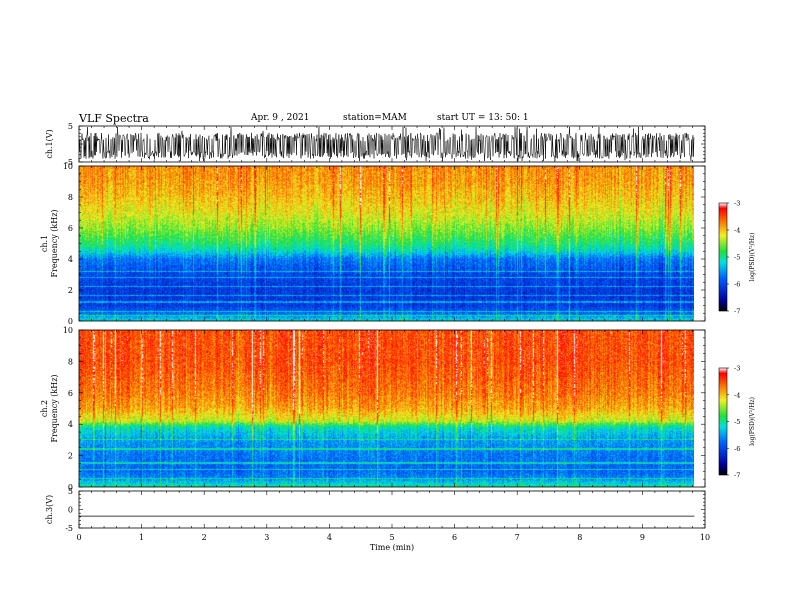  What do you see at coordinates (737, 449) in the screenshot?
I see `colorbar-2-tick-label: -6` at bounding box center [737, 449].